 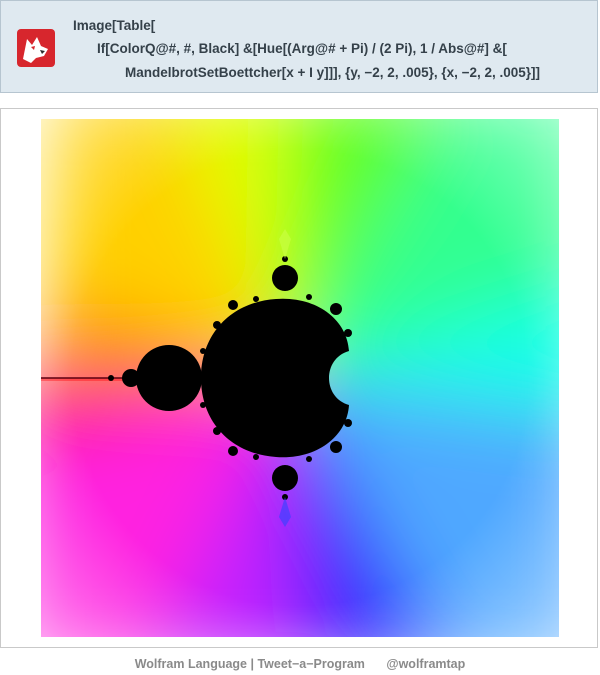 What do you see at coordinates (249, 664) in the screenshot?
I see `footer-brand: Wolfram Language | Tweet−a−Program` at bounding box center [249, 664].